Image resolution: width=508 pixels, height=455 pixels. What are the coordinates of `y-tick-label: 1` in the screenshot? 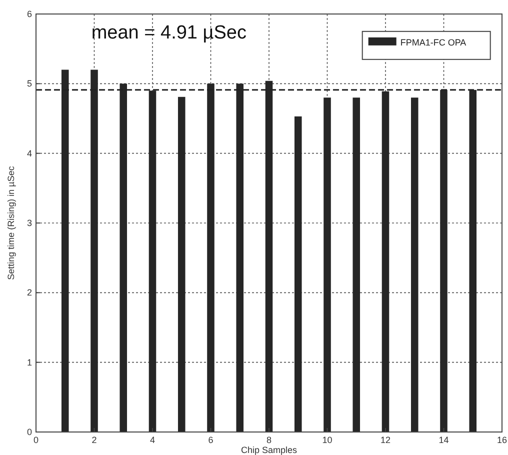 It's located at (29, 362).